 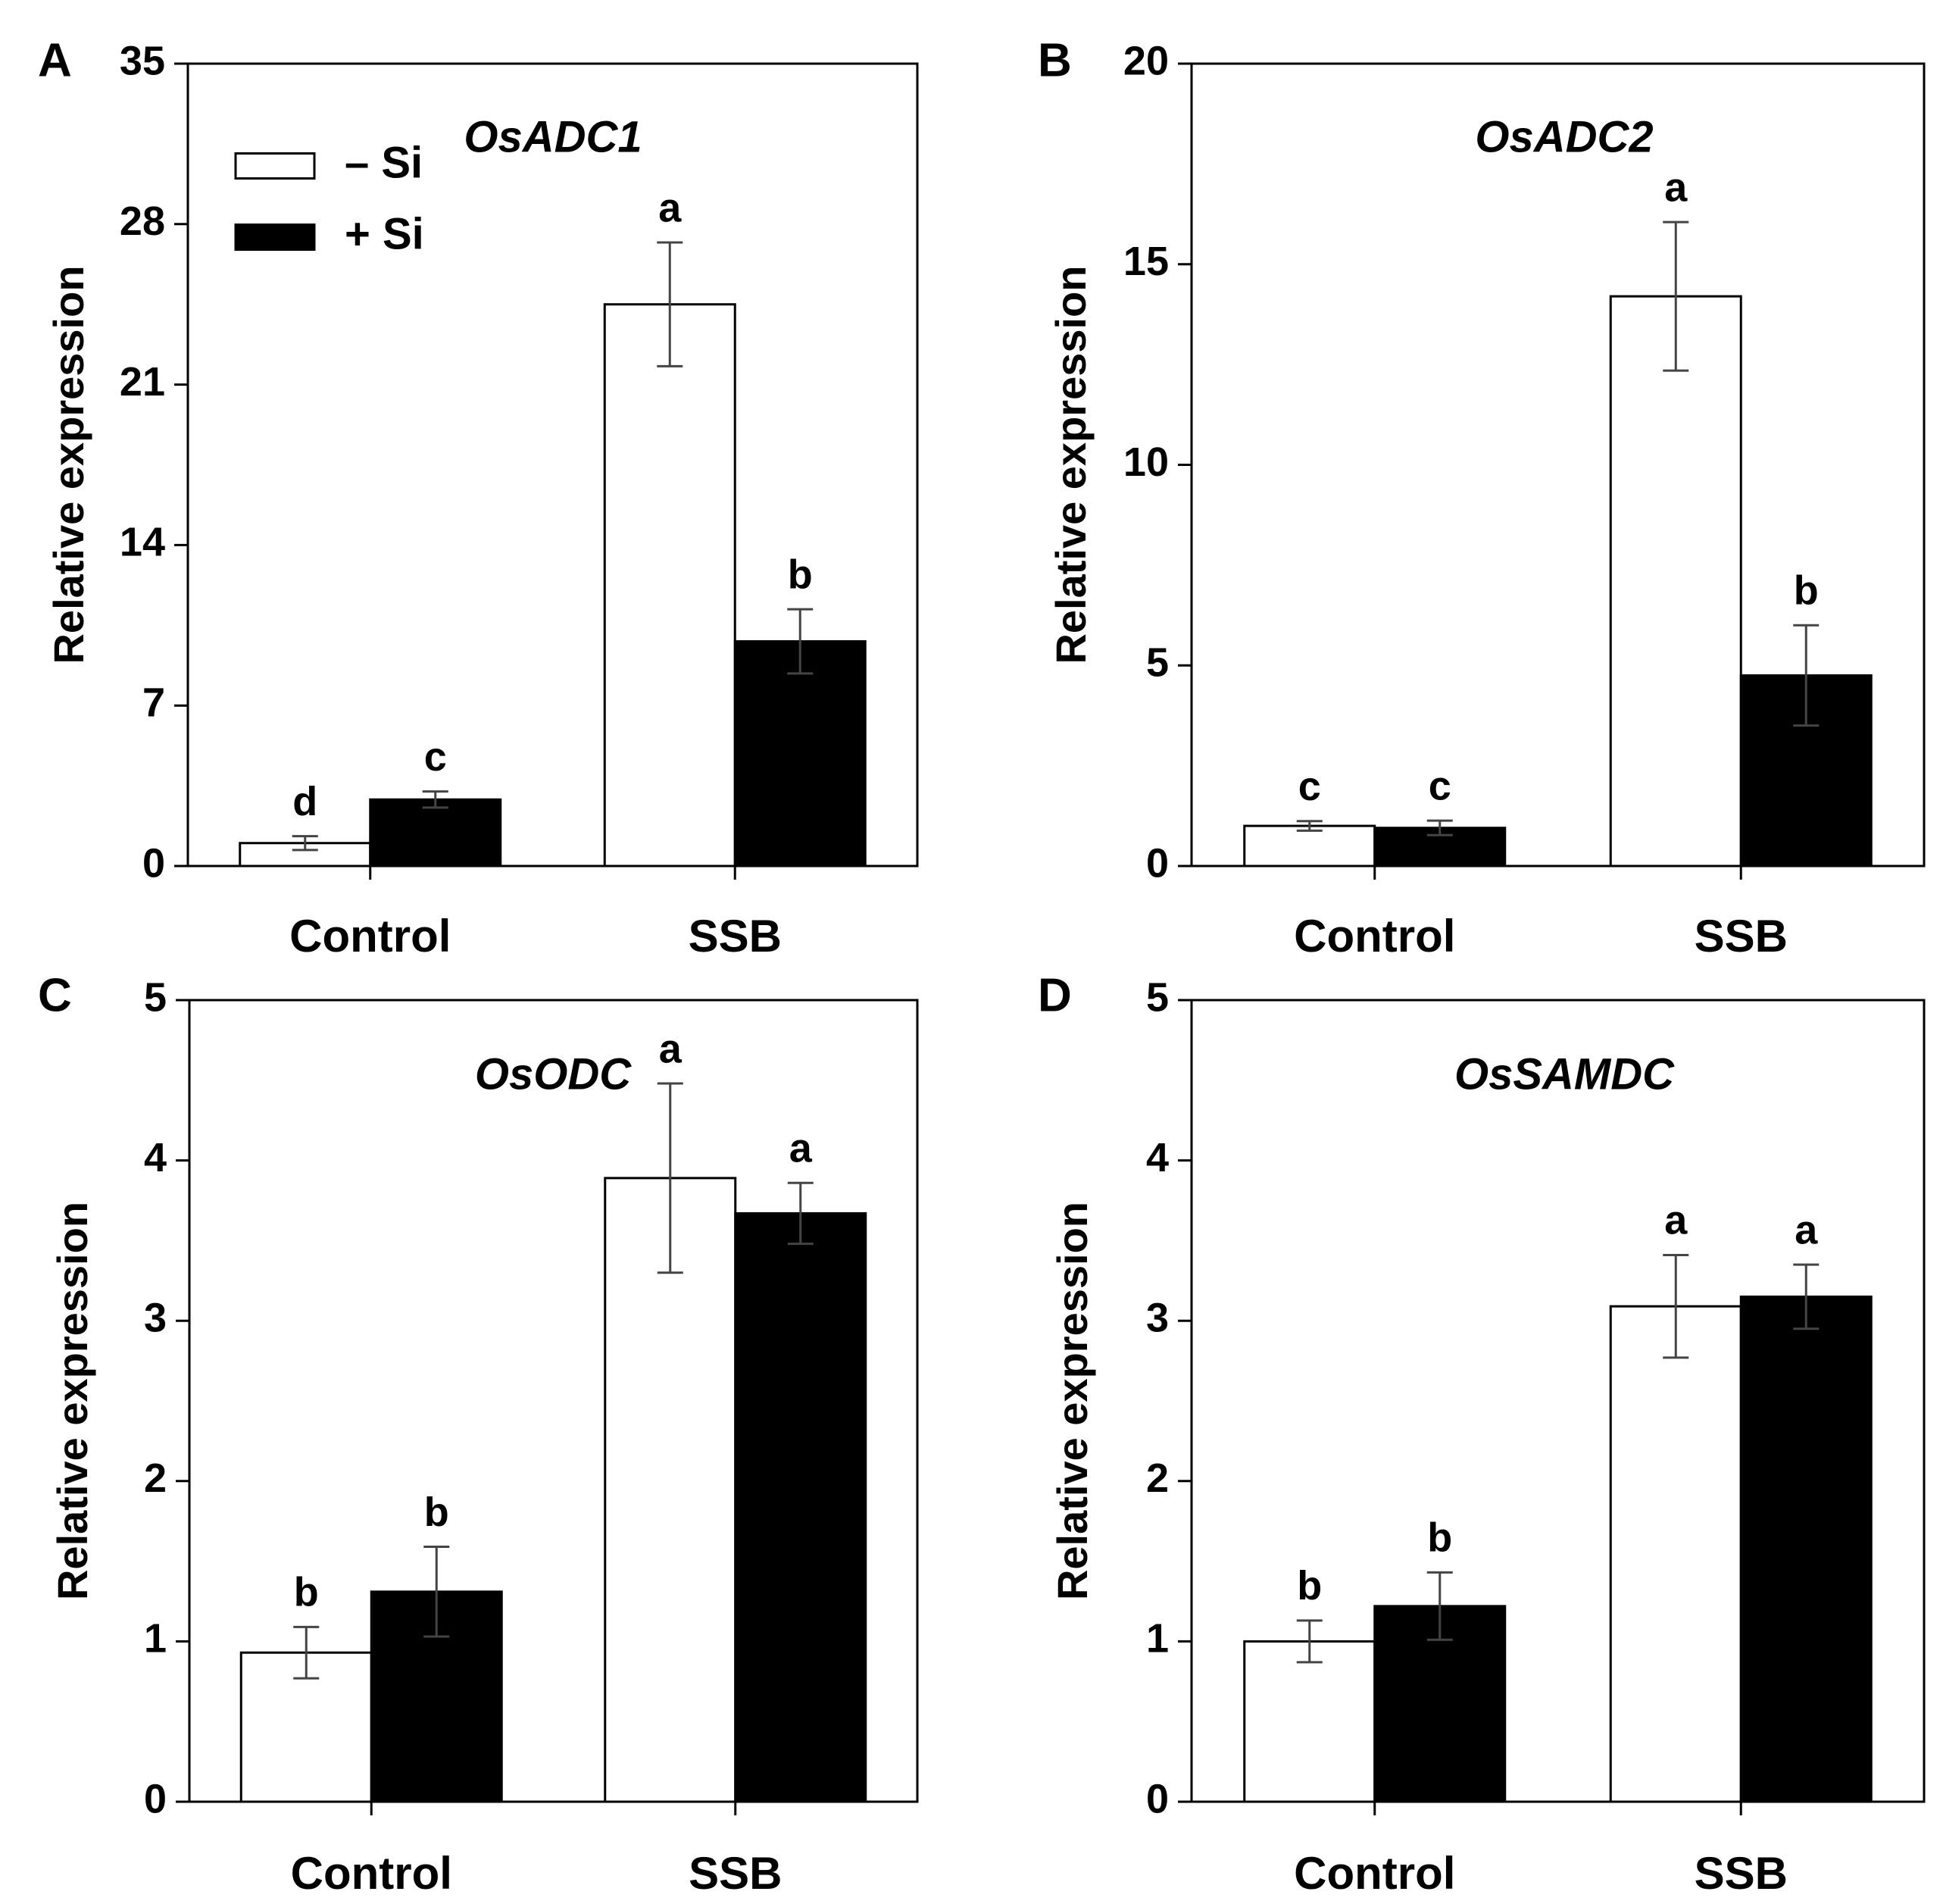 What do you see at coordinates (142, 382) in the screenshot?
I see `y-tick-label: 21` at bounding box center [142, 382].